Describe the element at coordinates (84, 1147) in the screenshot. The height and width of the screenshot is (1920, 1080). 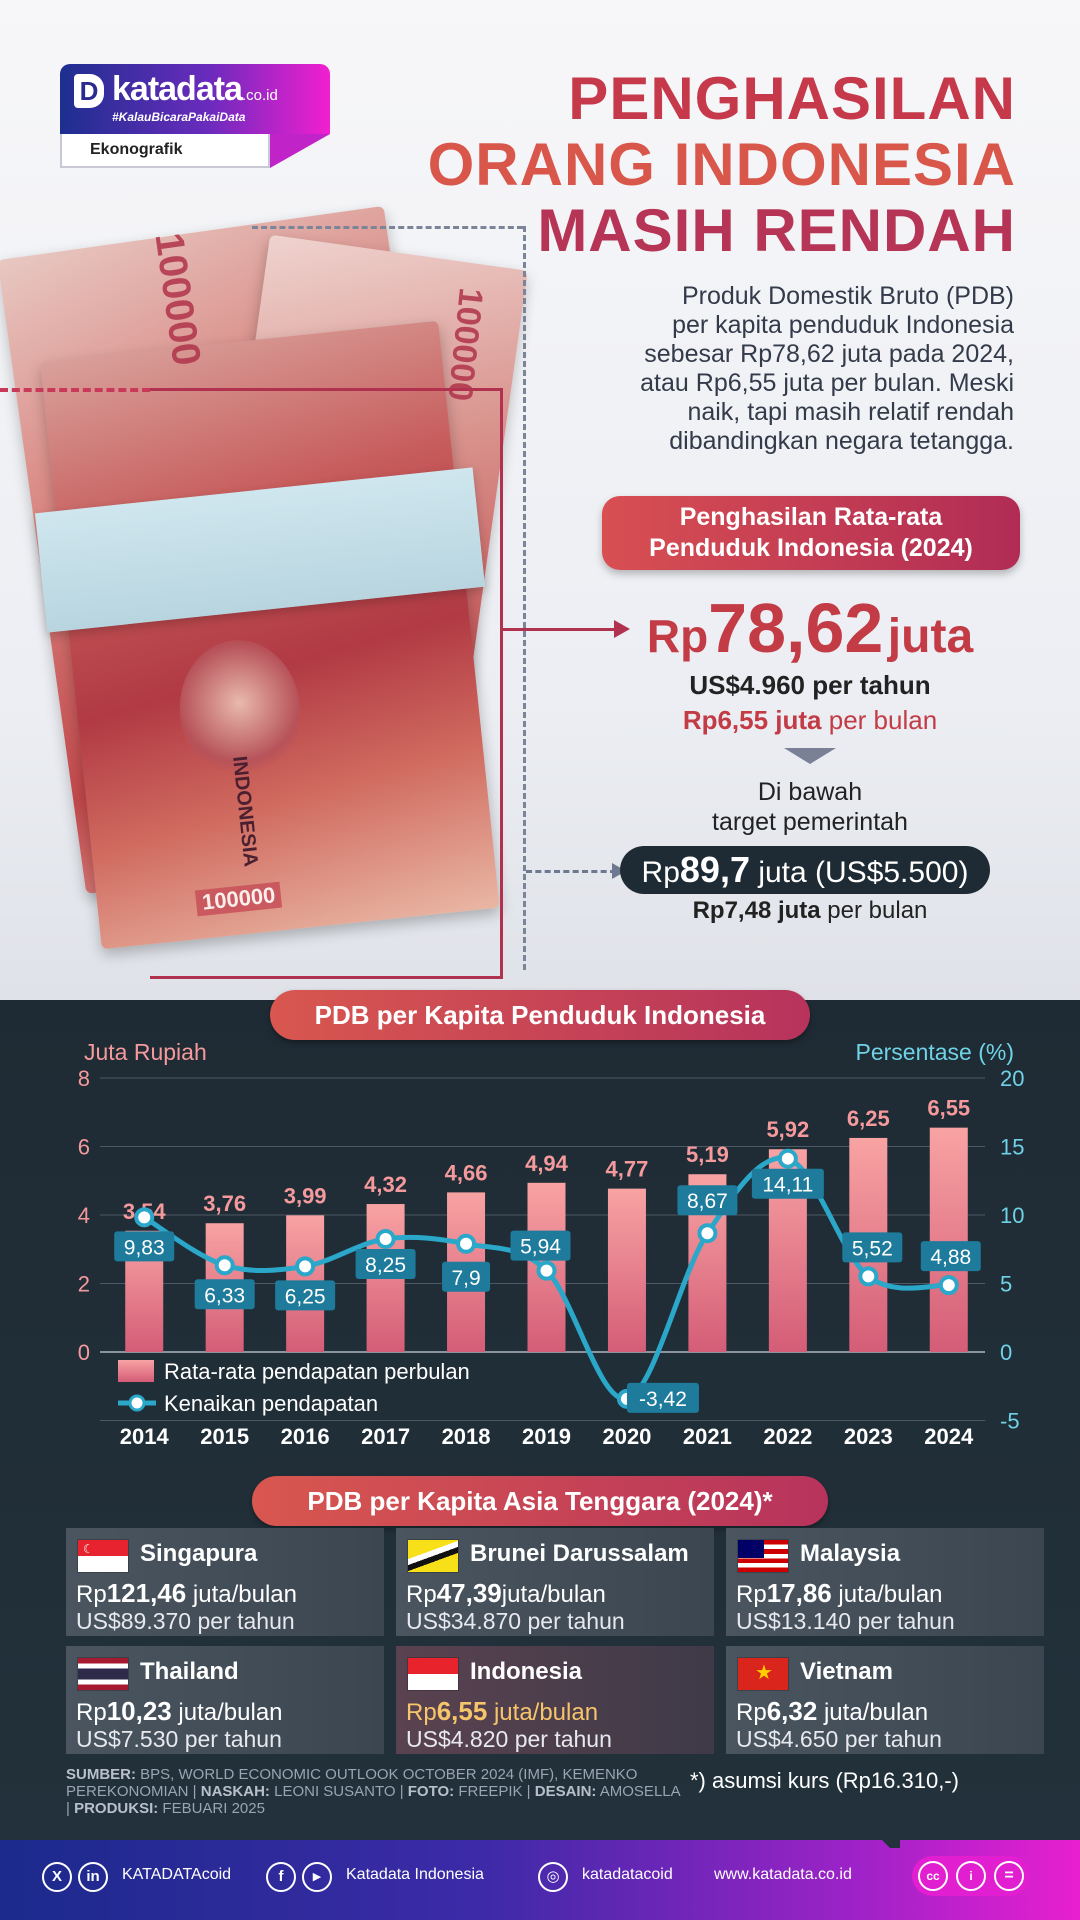
I see `y-tick-label: 6` at that location.